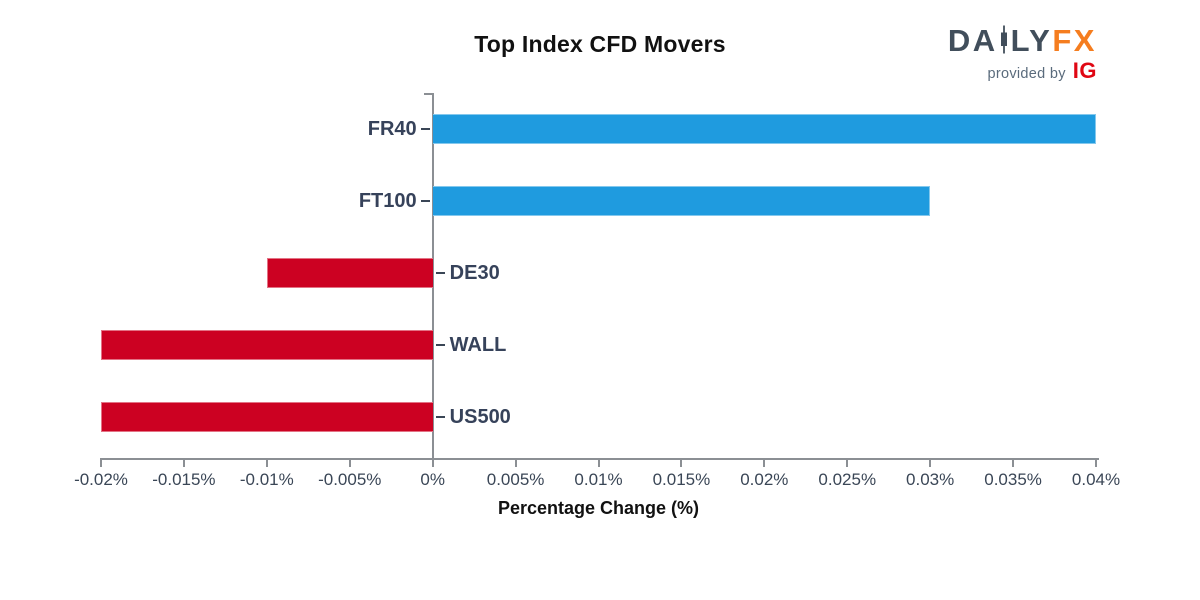 Image resolution: width=1200 pixels, height=600 pixels. Describe the element at coordinates (1084, 70) in the screenshot. I see `ig-logo: IG` at that location.